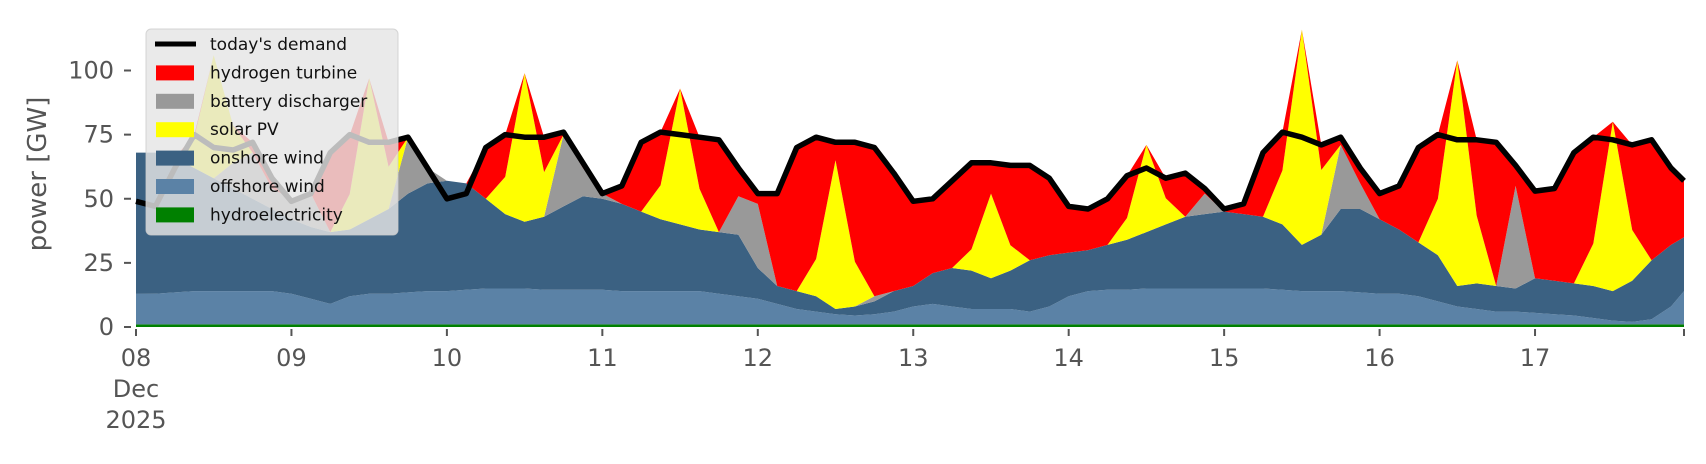 This screenshot has width=1706, height=464. I want to click on legend-item-hydrogen-turbine: hydrogen turbine, so click(256, 73).